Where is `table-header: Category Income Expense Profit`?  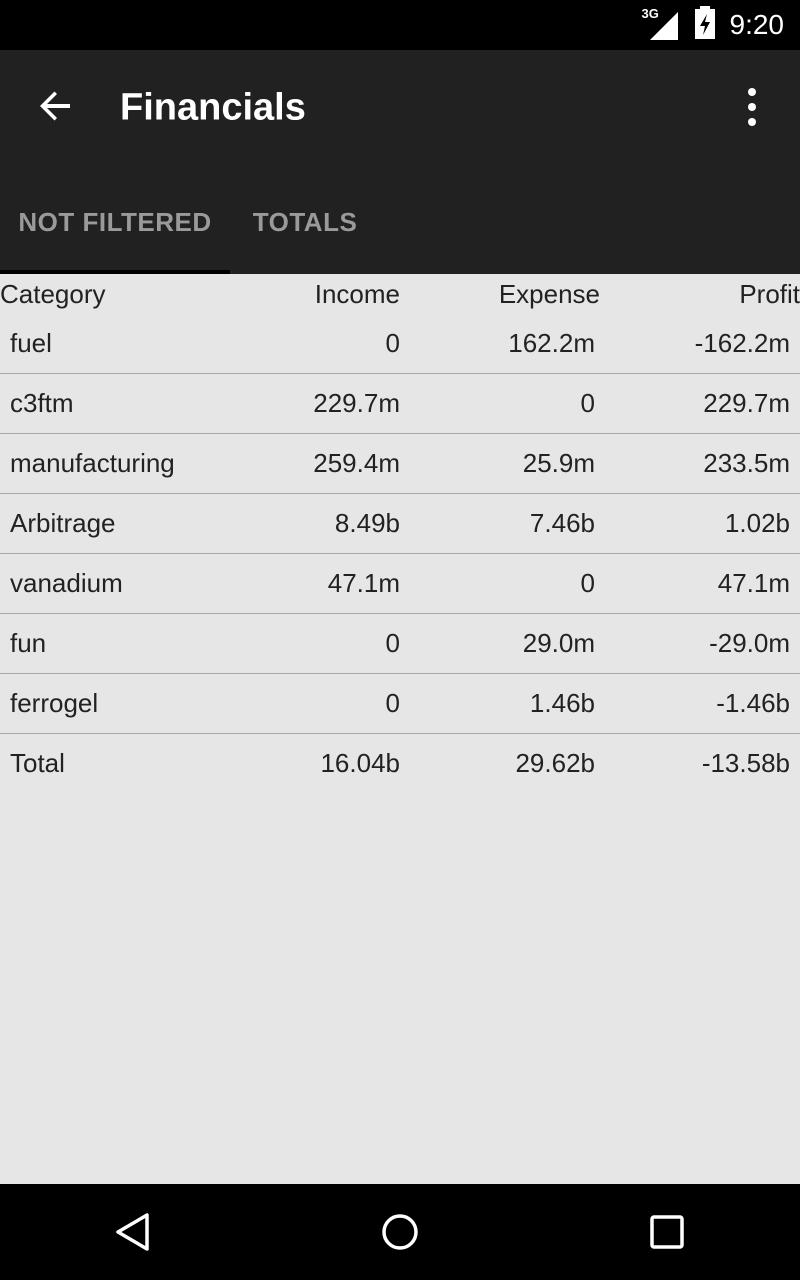
table-header: Category Income Expense Profit is located at coordinates (400, 294).